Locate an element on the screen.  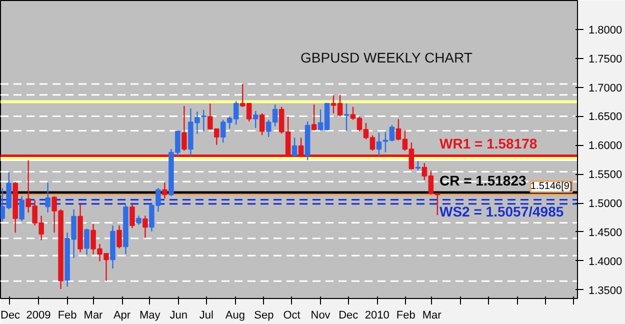
x-tick-label: Aug is located at coordinates (235, 316).